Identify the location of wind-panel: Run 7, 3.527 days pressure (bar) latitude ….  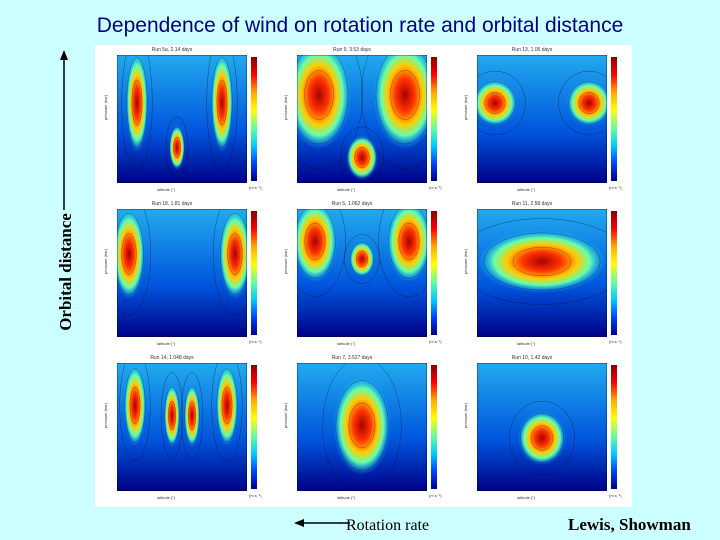
(366, 430).